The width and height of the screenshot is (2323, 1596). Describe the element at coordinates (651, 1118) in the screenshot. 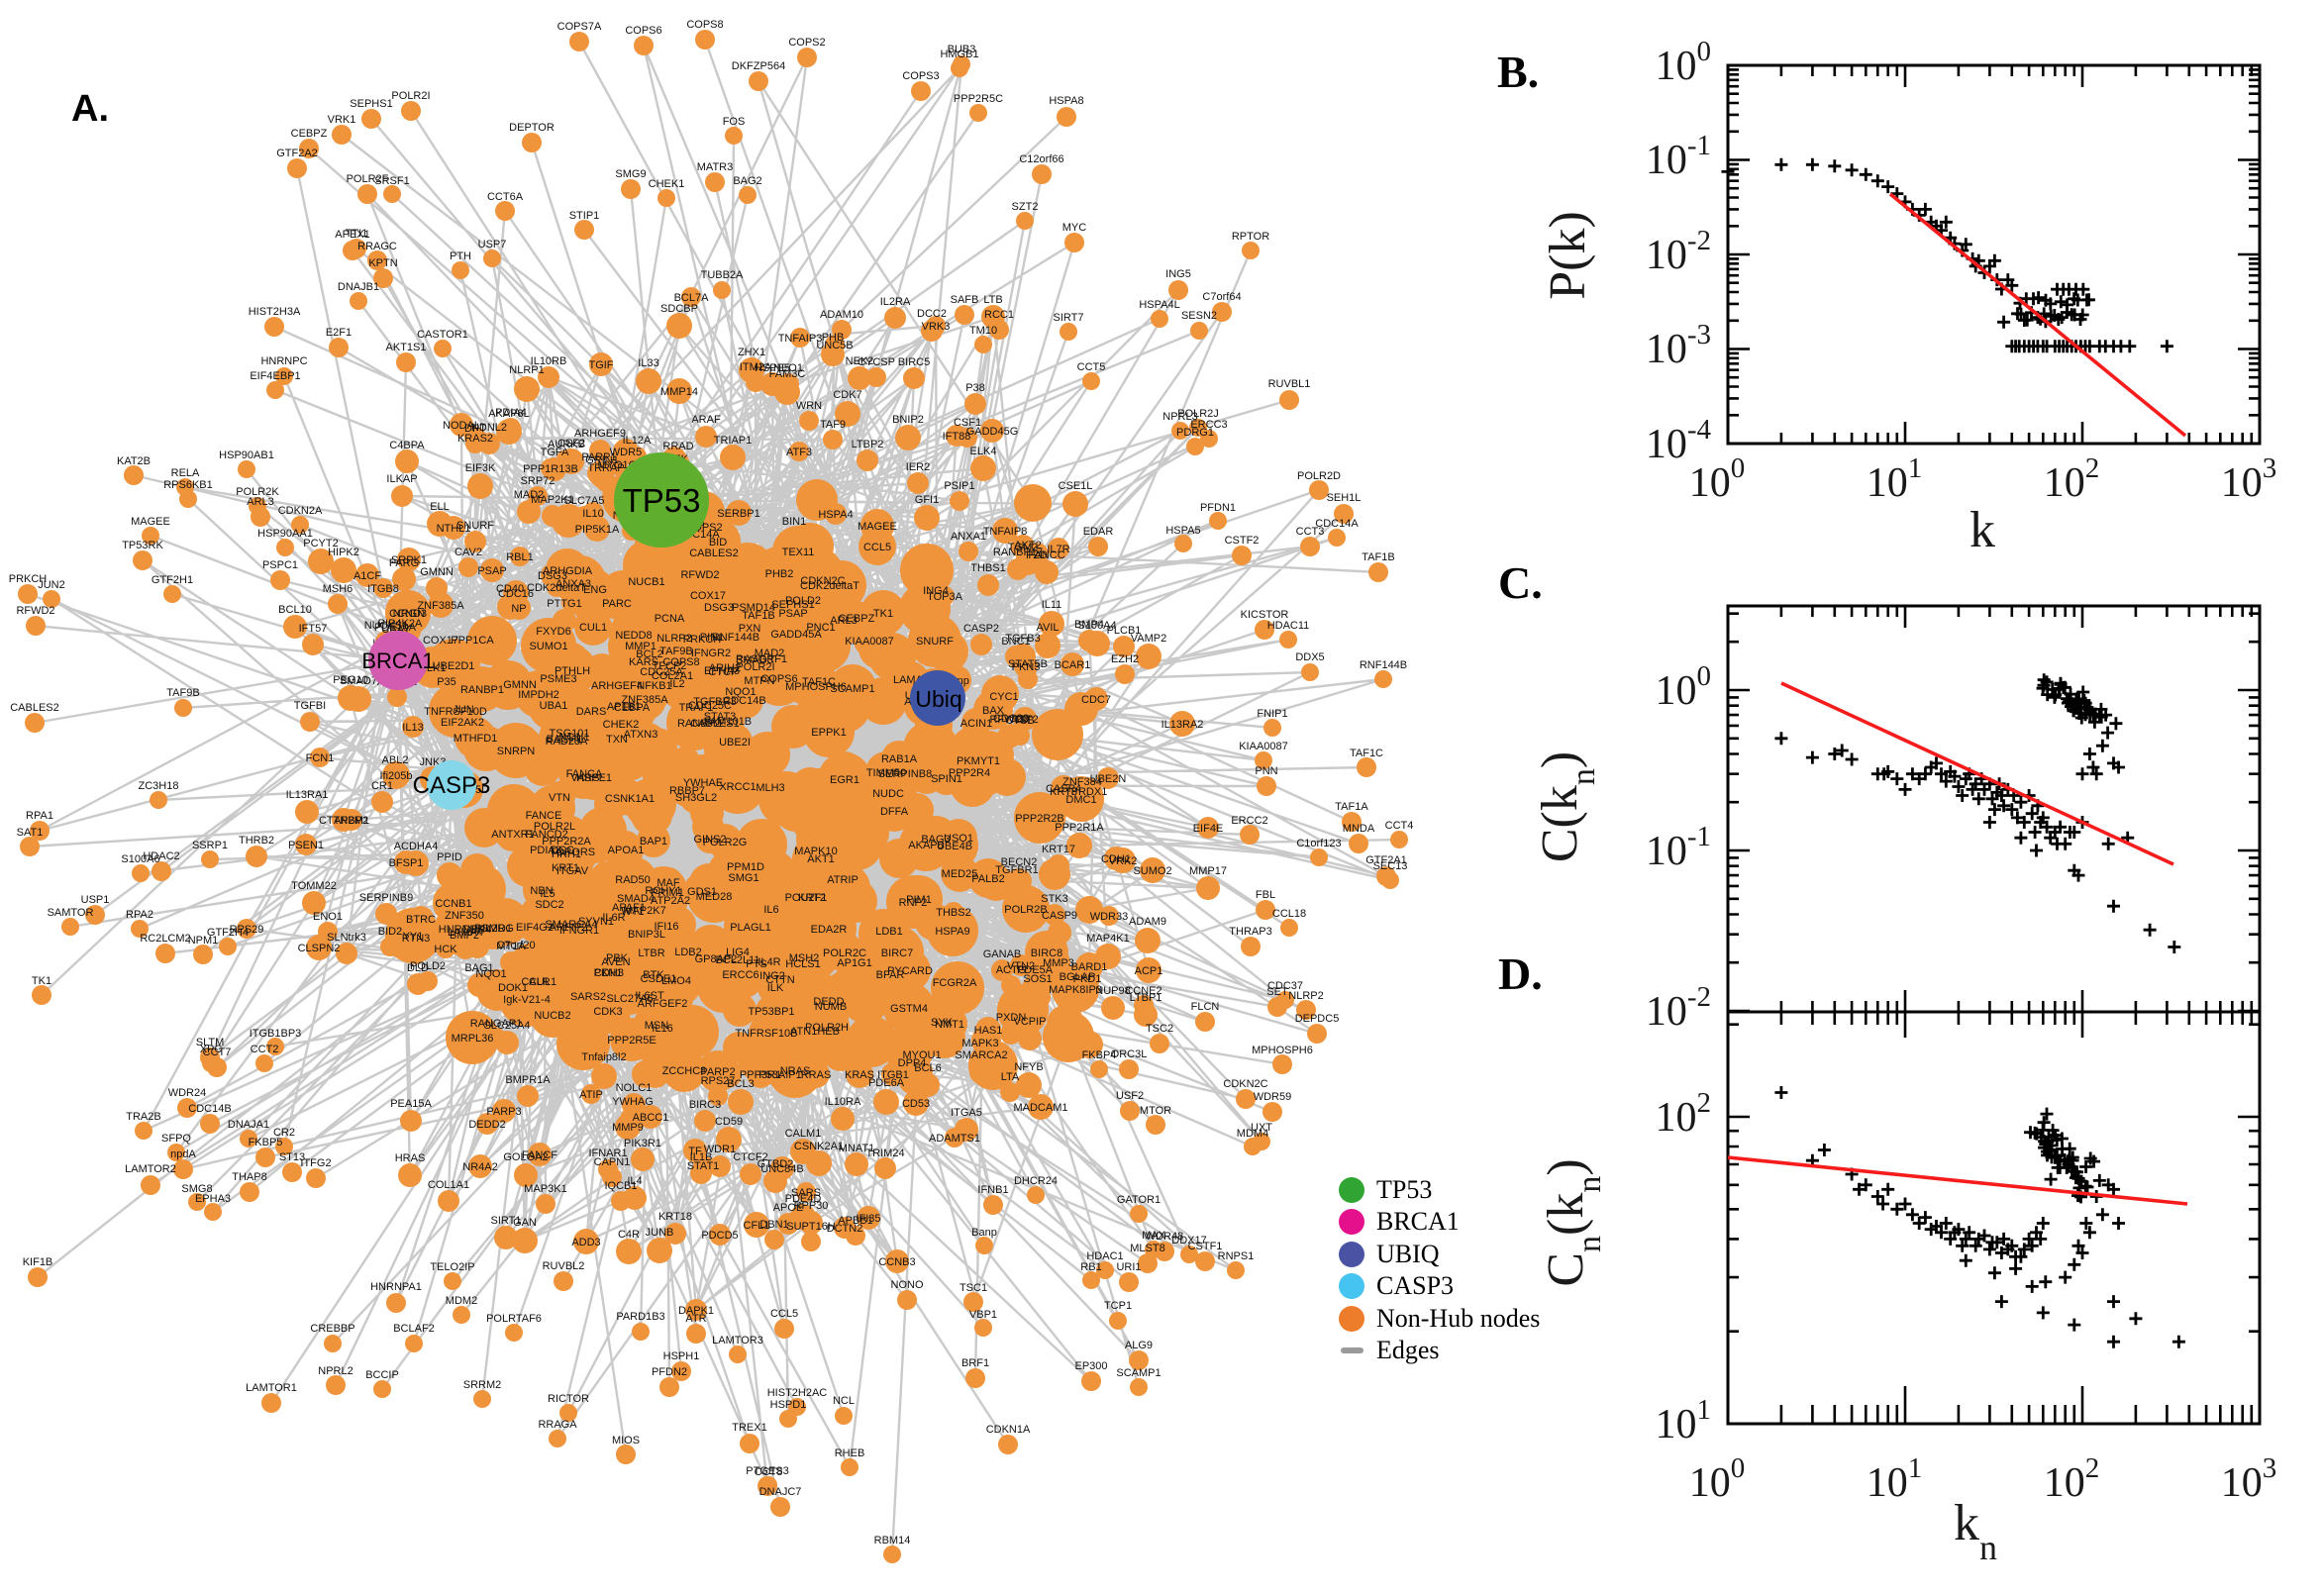

I see `svg-text: ABCC1` at that location.